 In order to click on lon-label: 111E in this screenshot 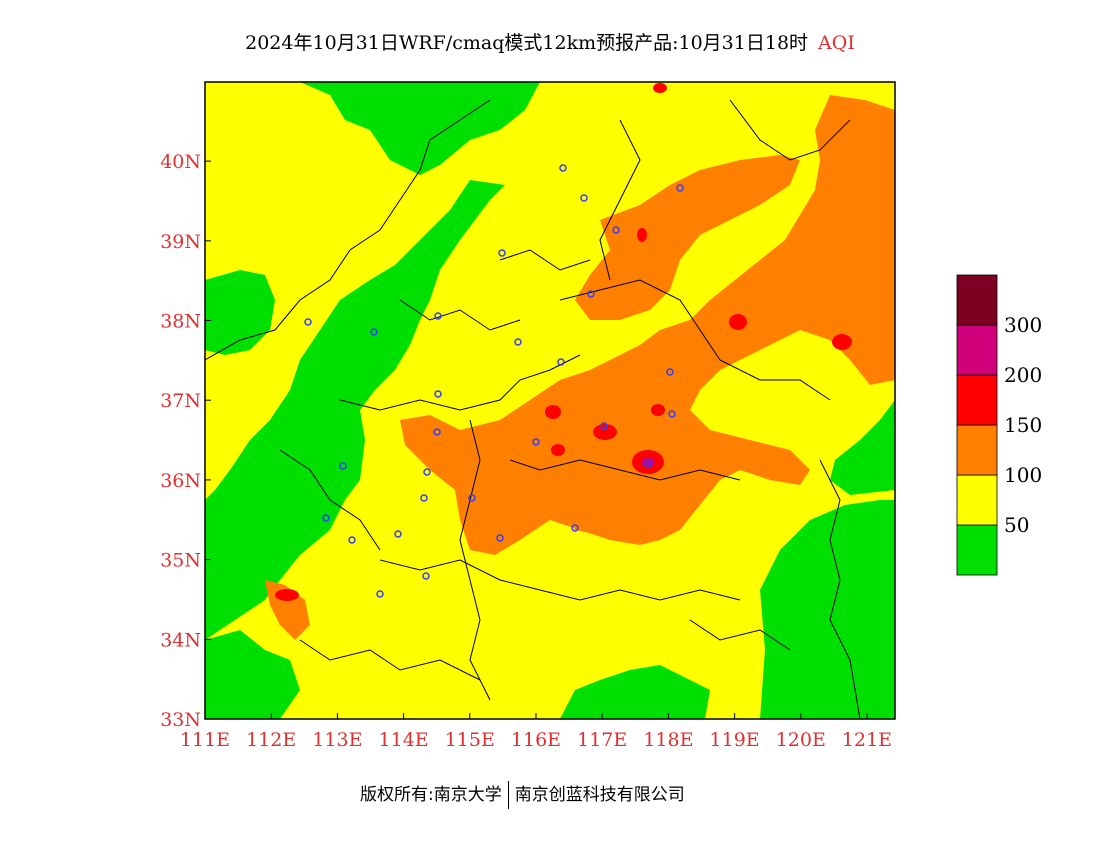, I will do `click(205, 740)`.